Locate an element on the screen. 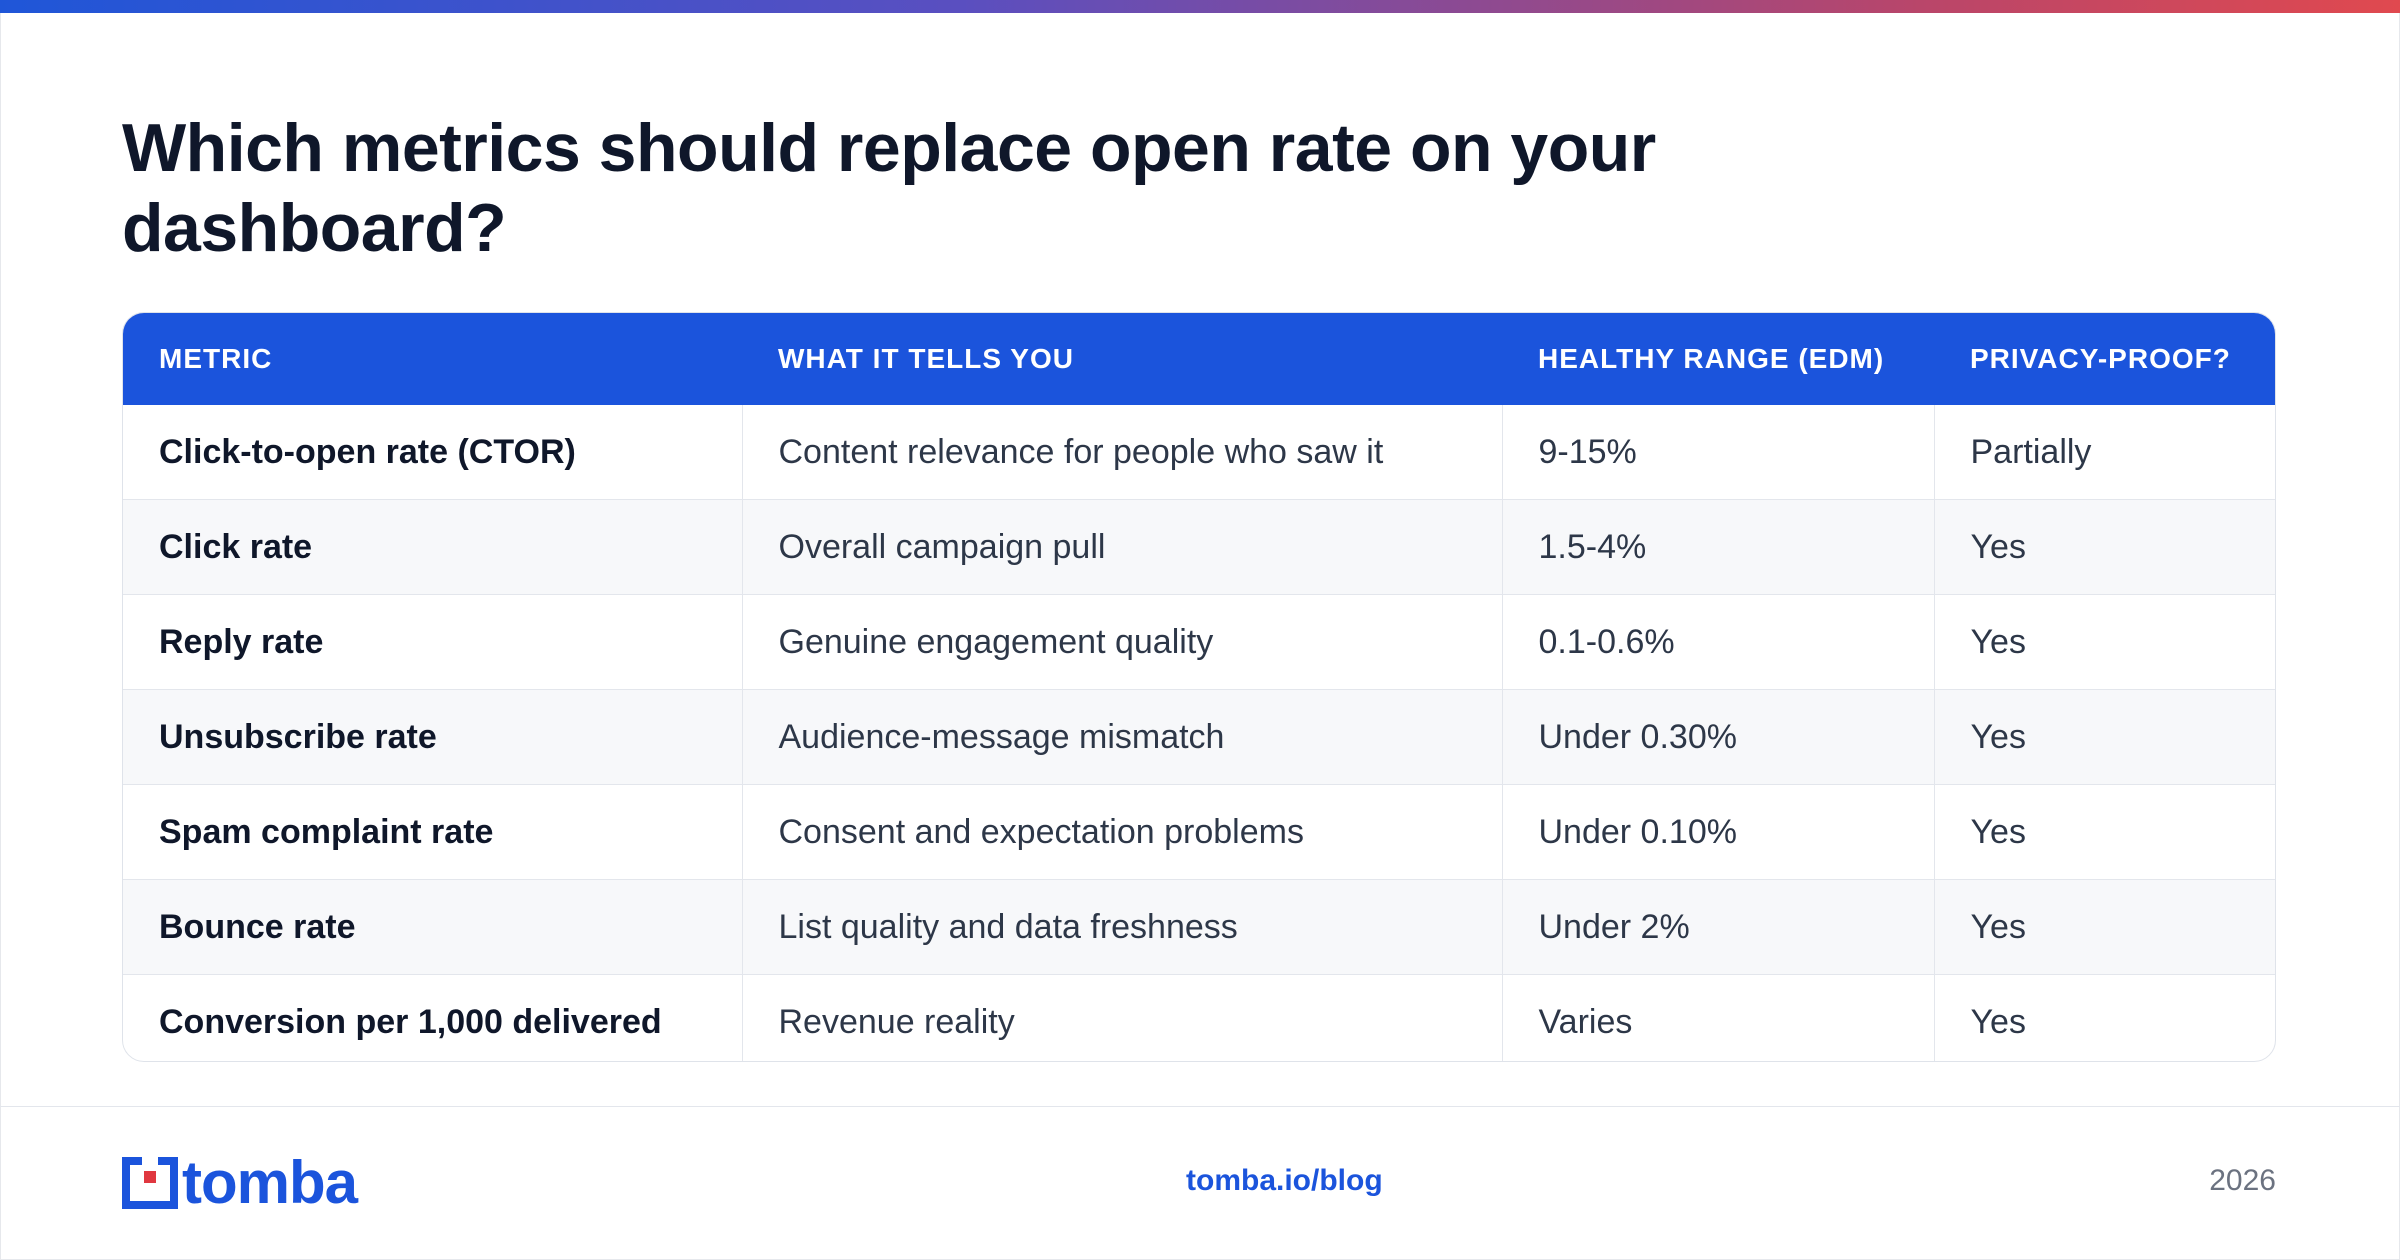  header-privacy-proof: PRIVACY-PROOF? is located at coordinates (2100, 358).